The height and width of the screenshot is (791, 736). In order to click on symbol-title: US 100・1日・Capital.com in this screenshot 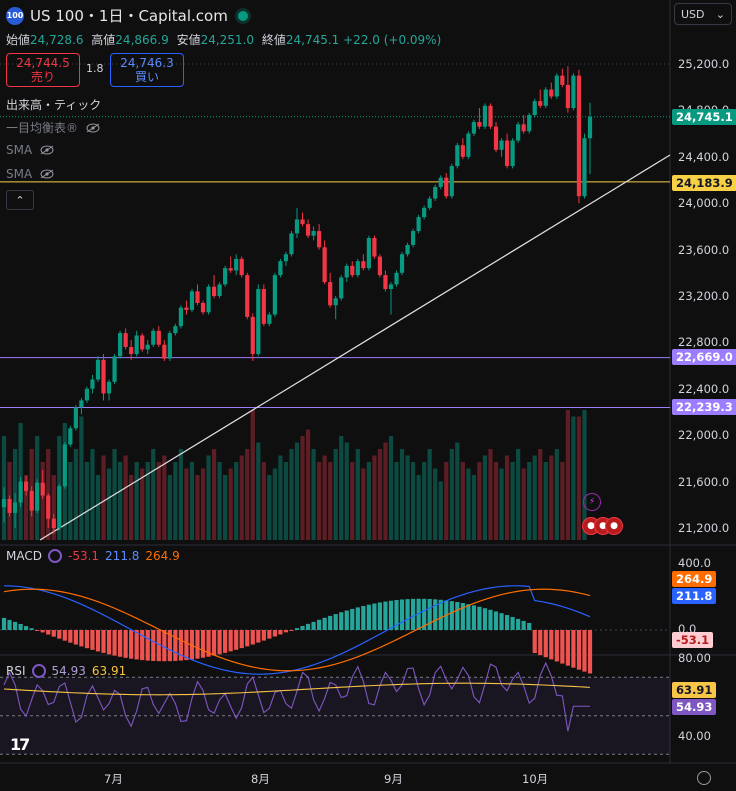, I will do `click(129, 16)`.